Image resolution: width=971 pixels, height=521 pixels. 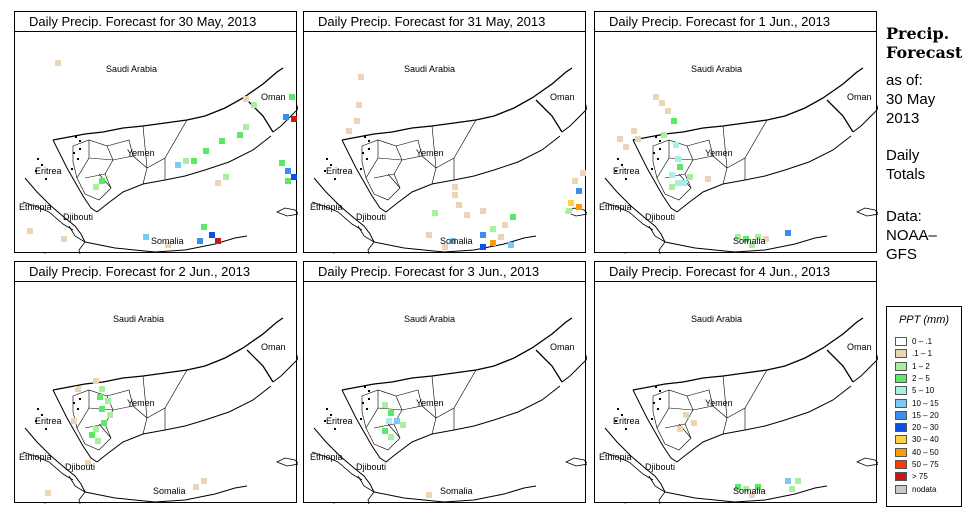 I want to click on legend-item: 20 – 30, so click(x=927, y=428).